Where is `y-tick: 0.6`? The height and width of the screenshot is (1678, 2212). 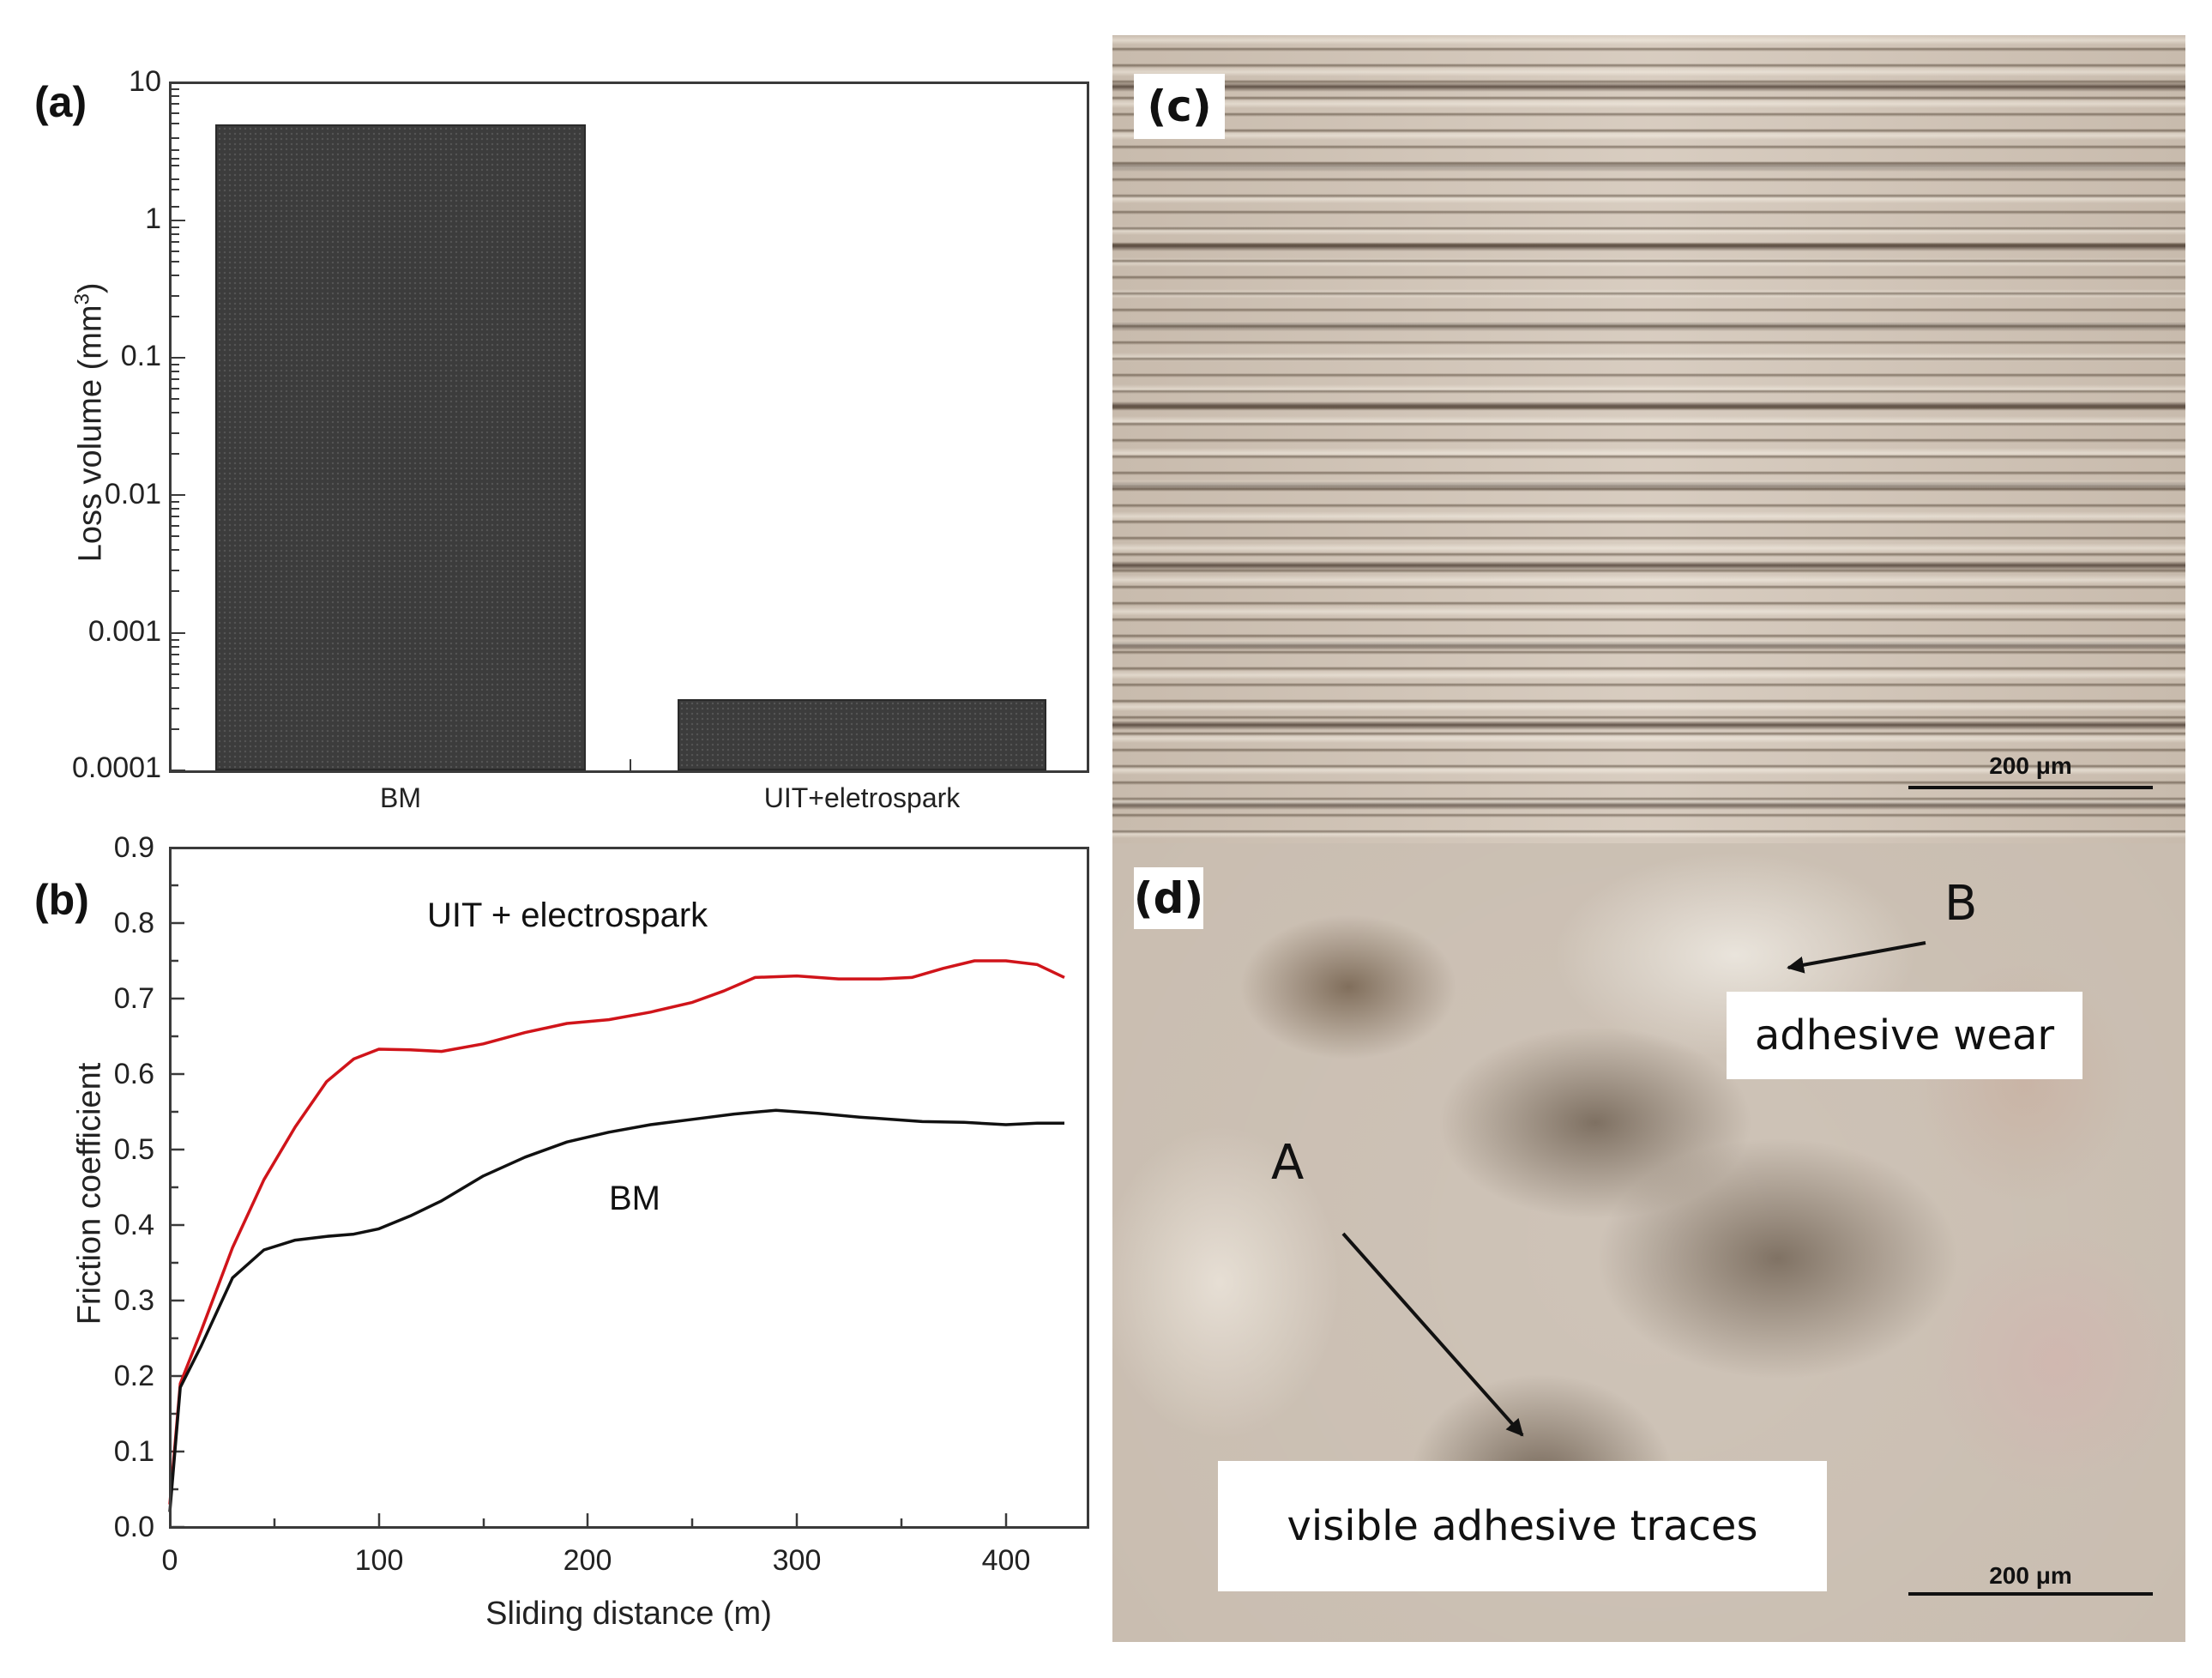 y-tick: 0.6 is located at coordinates (133, 1074).